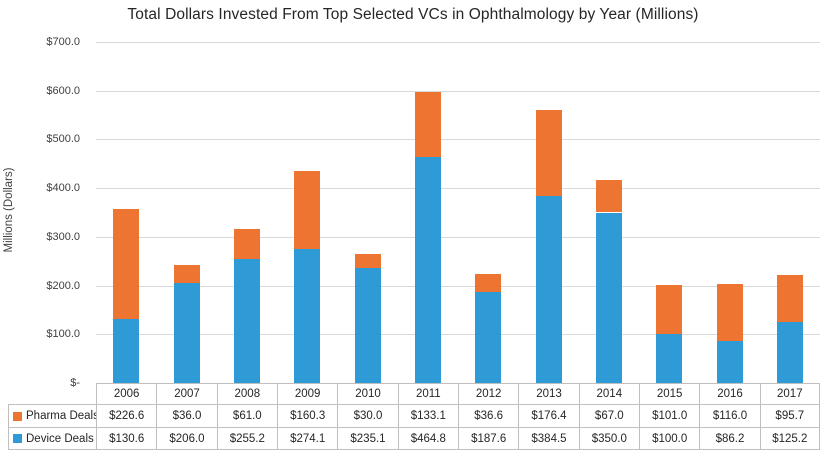  I want to click on y-tick-label: $300.0, so click(63, 236).